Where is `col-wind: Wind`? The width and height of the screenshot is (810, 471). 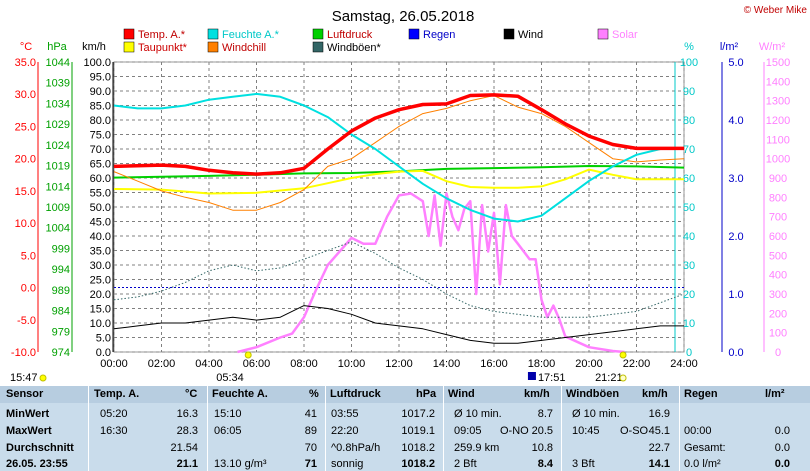 col-wind: Wind is located at coordinates (461, 394).